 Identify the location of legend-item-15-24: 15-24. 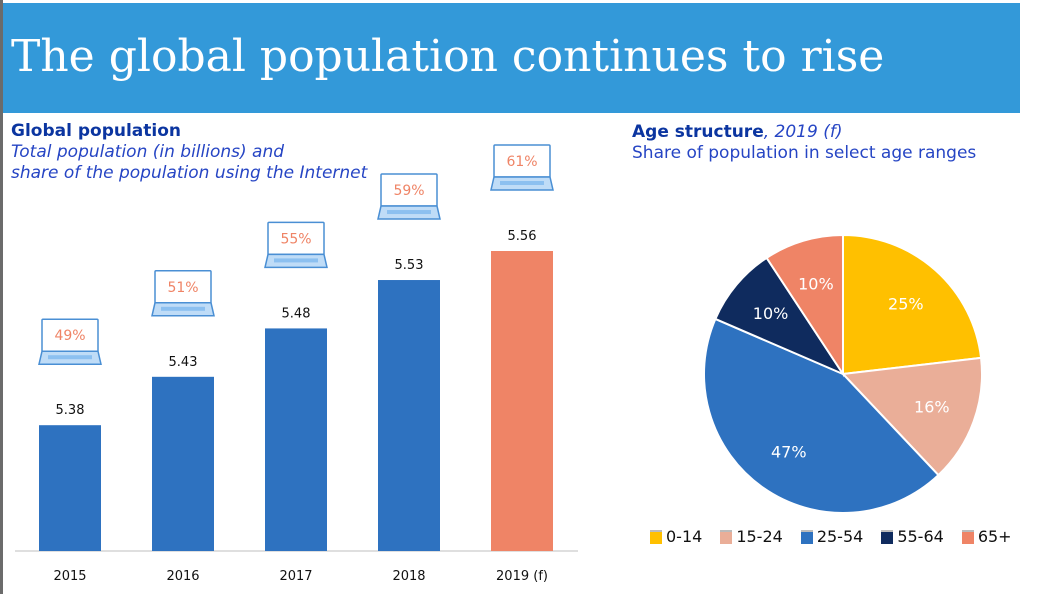
(751, 536).